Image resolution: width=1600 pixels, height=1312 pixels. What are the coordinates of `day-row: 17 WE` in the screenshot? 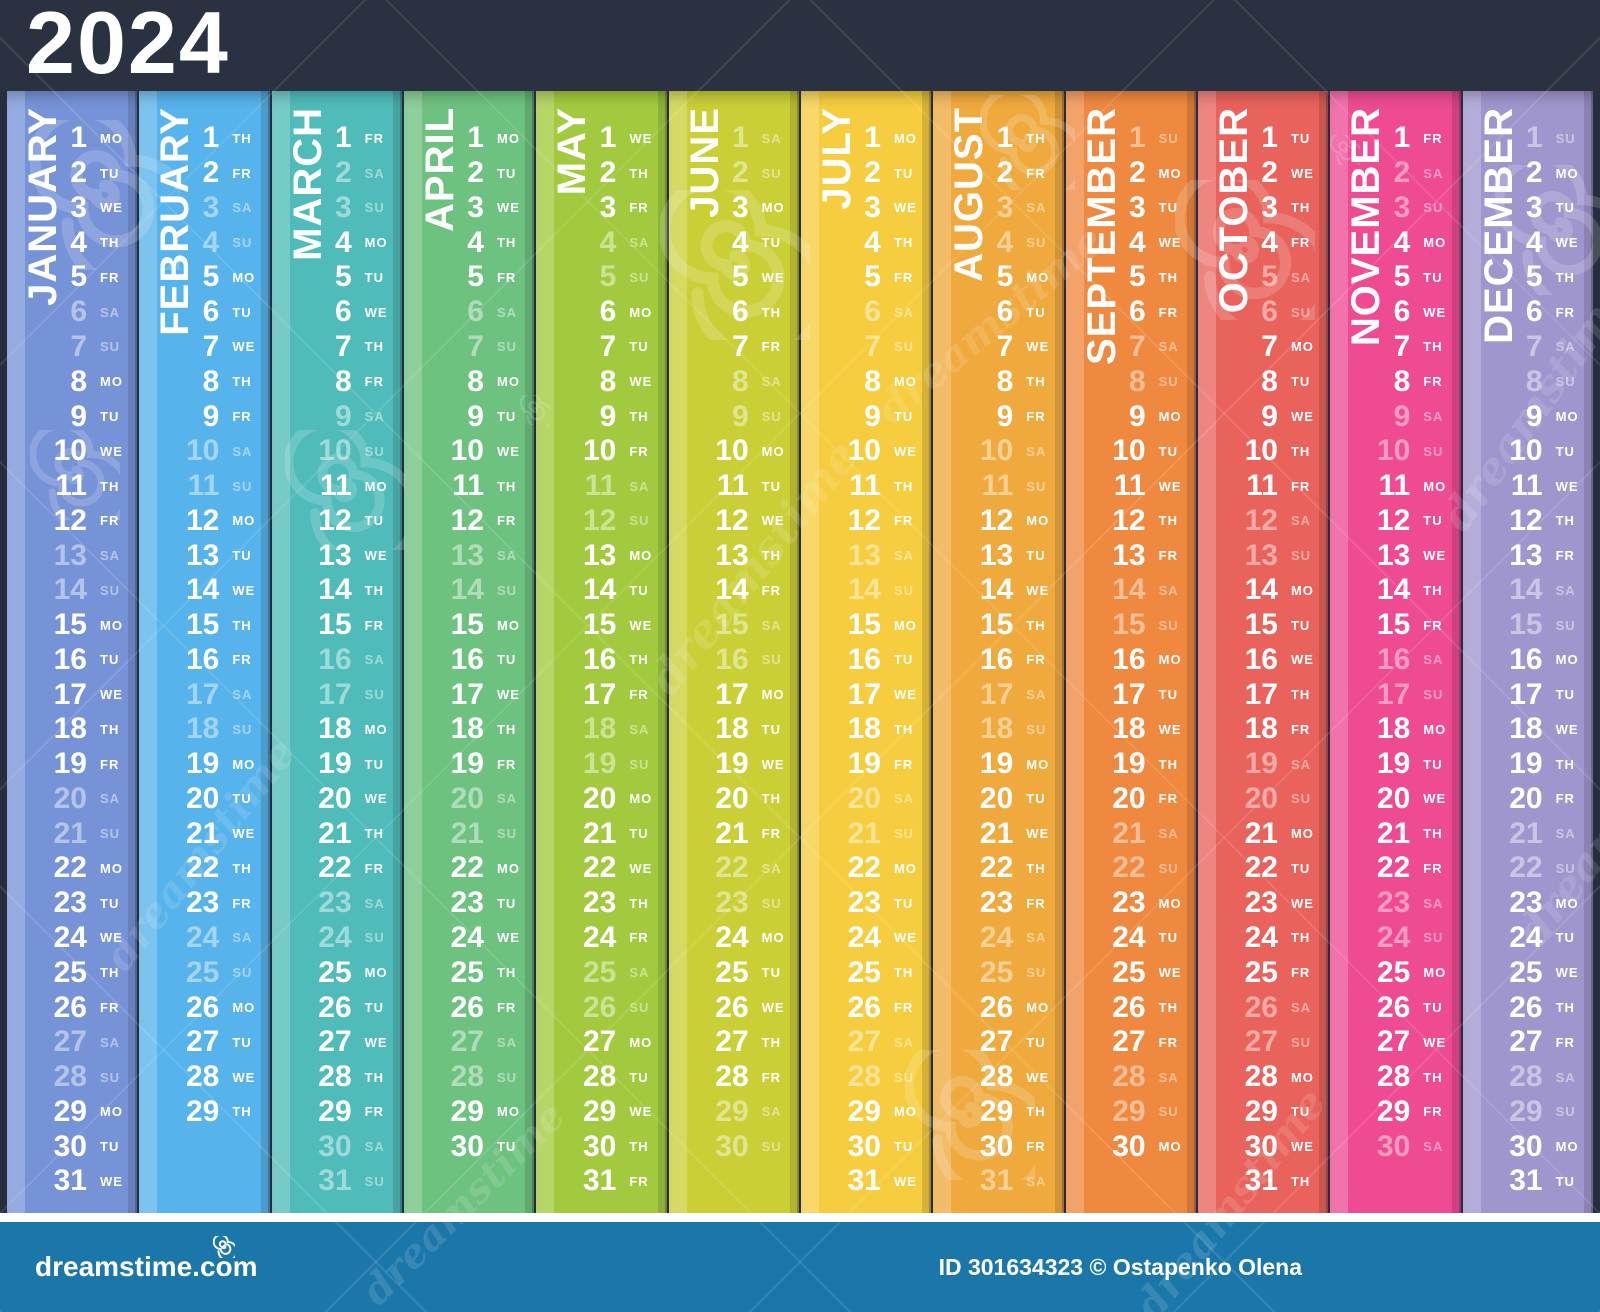 It's located at (72, 694).